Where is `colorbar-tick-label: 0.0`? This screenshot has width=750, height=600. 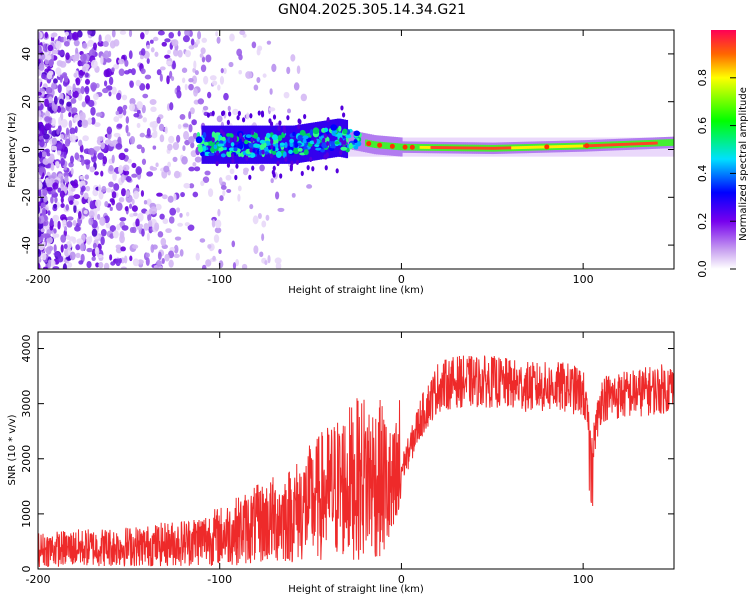
colorbar-tick-label: 0.0 is located at coordinates (702, 269).